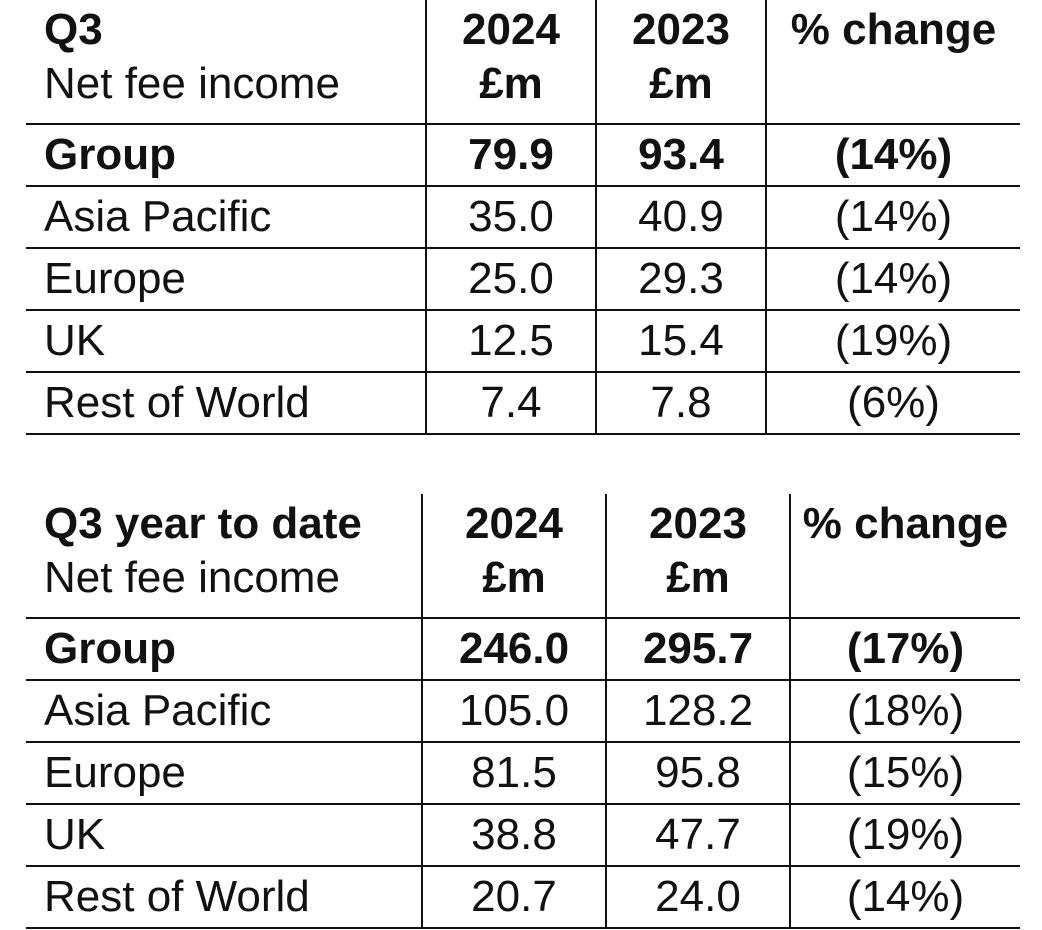  I want to click on value-2023: 95.8, so click(698, 773).